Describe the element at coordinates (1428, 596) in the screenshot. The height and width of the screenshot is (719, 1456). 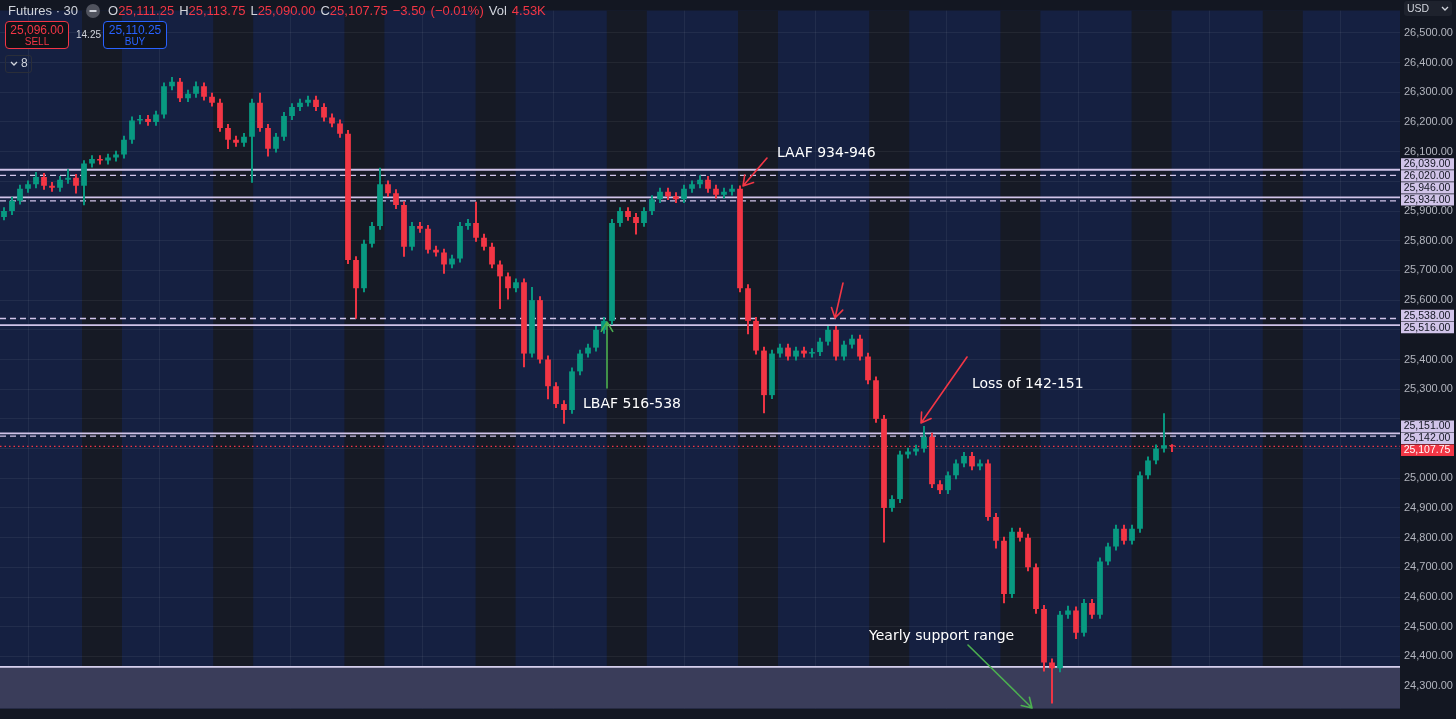
I see `y-tick-label: 24,600.00` at that location.